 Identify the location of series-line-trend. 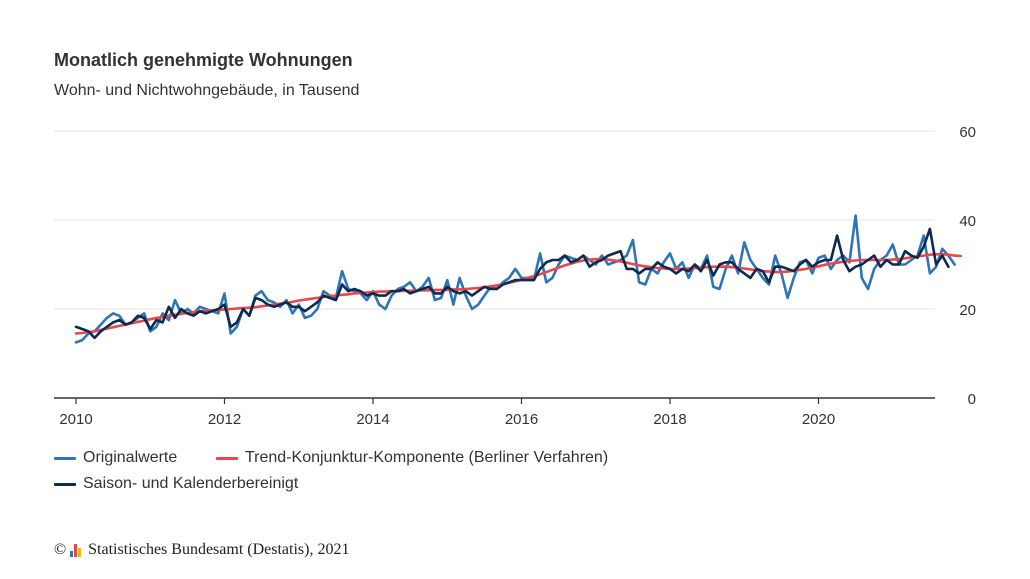
(518, 294).